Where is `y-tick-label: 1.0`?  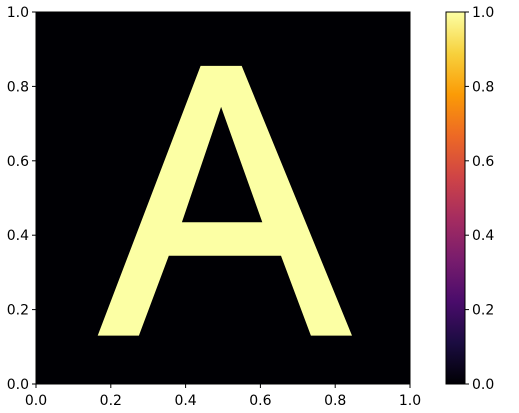
y-tick-label: 1.0 is located at coordinates (18, 13).